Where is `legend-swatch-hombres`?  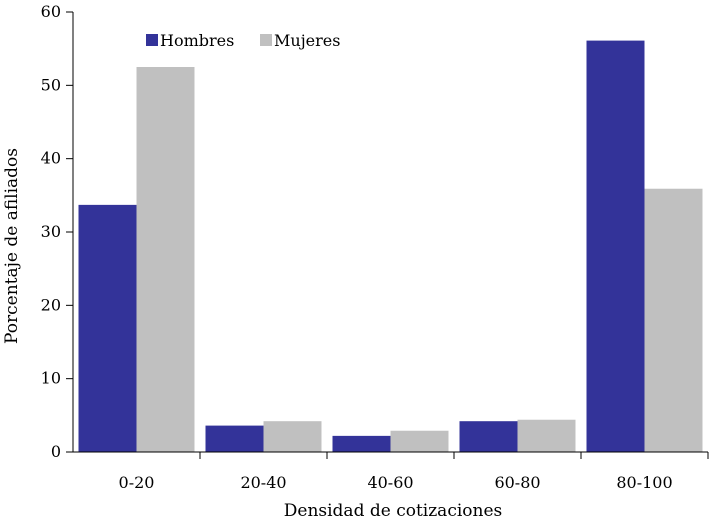
legend-swatch-hombres is located at coordinates (152, 40).